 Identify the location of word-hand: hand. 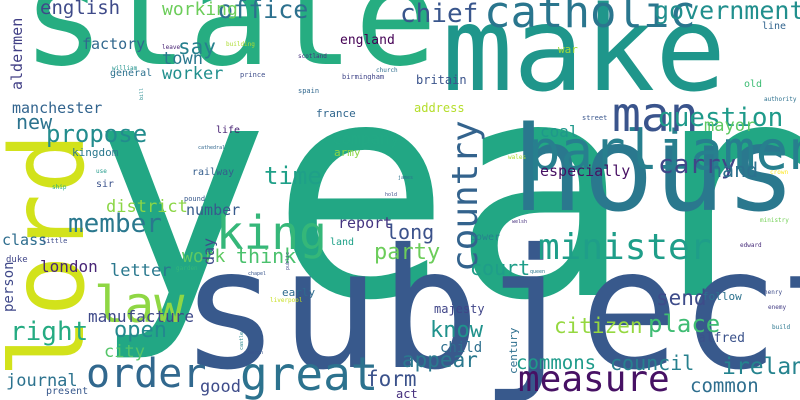
(734, 170).